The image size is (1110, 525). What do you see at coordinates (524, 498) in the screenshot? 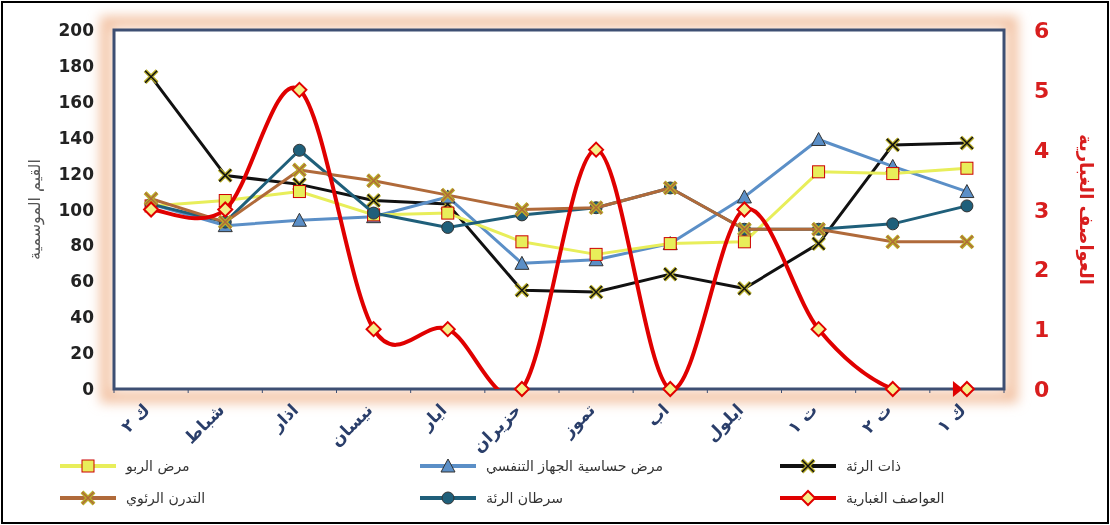
I see `legend-label: سرطان الرئة` at bounding box center [524, 498].